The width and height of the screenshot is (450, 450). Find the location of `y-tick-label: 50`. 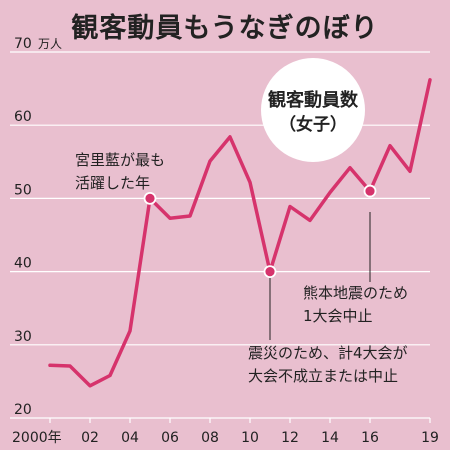

y-tick-label: 50 is located at coordinates (23, 190).